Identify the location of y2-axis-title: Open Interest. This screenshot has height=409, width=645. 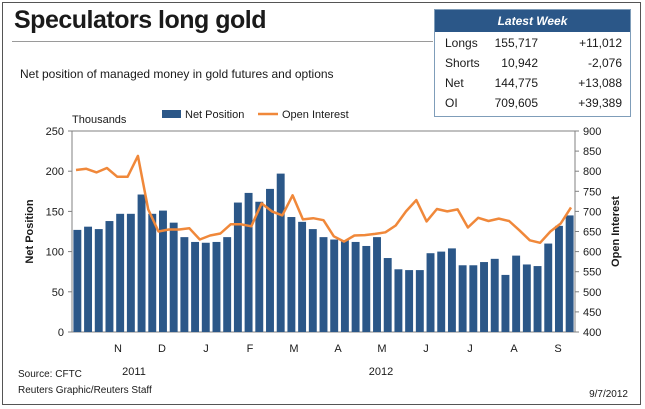
(616, 231).